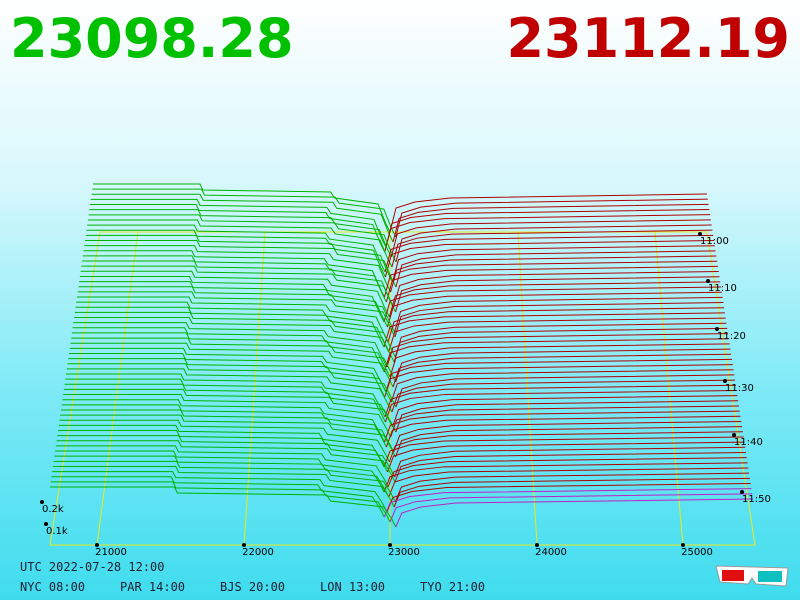 The height and width of the screenshot is (600, 800). I want to click on time-label: 11:20, so click(731, 336).